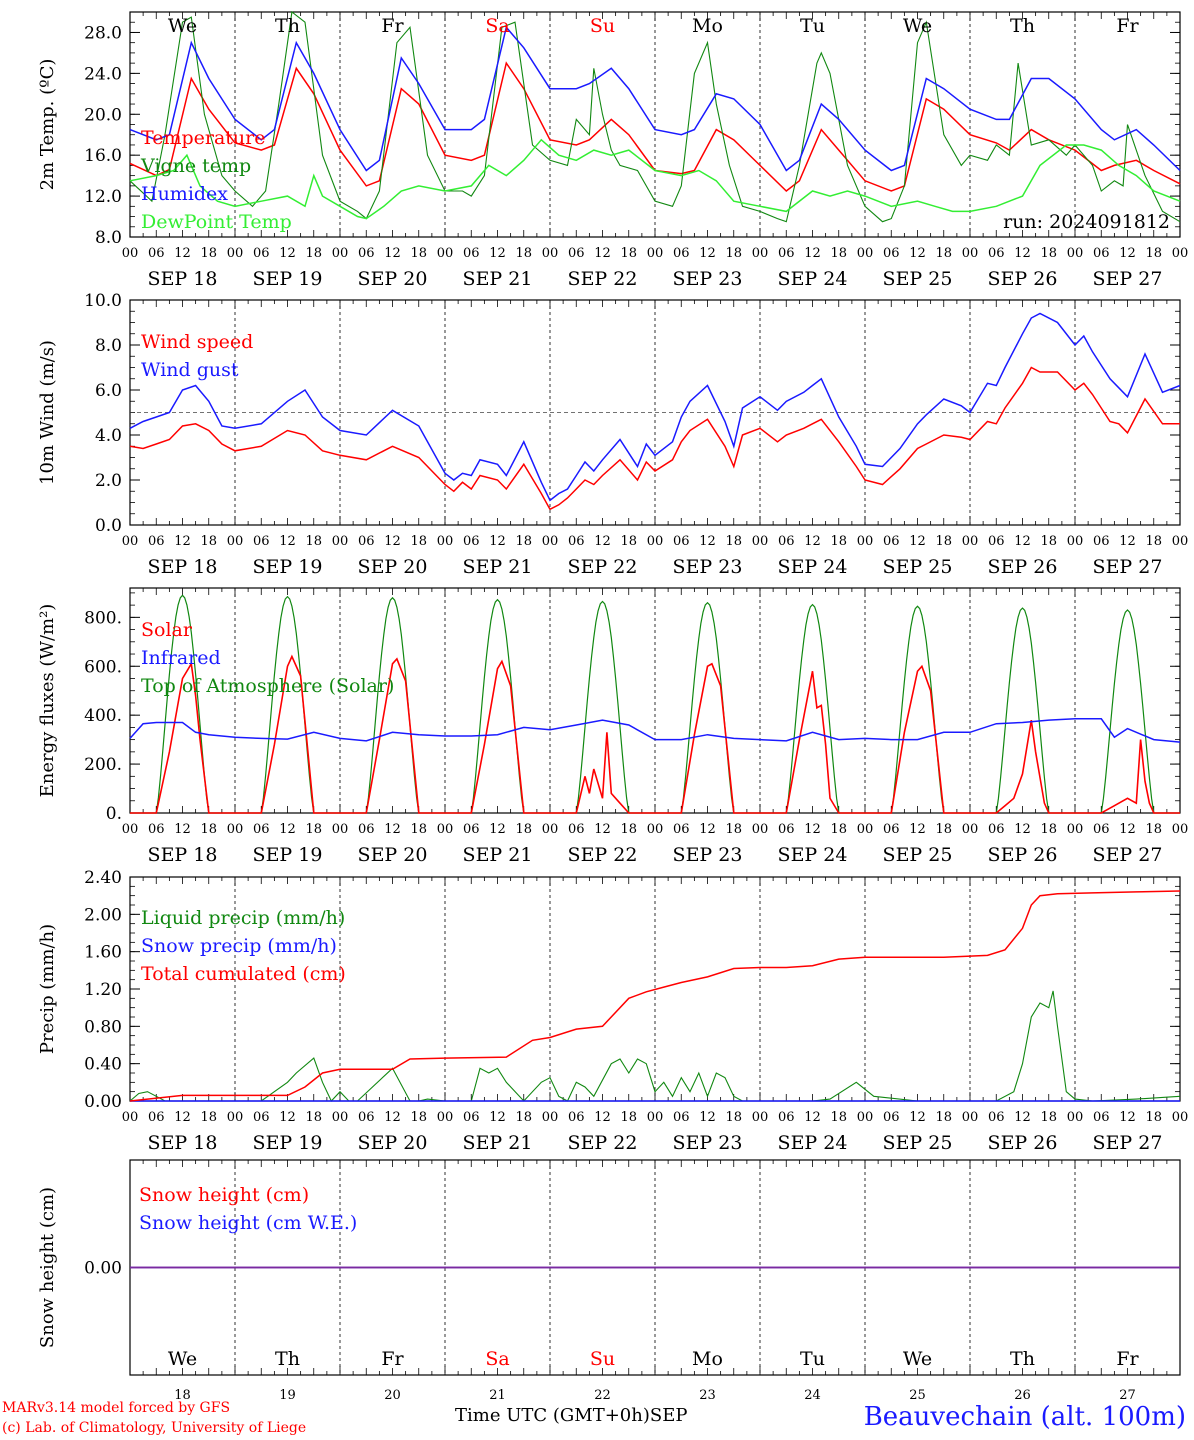  What do you see at coordinates (497, 26) in the screenshot?
I see `top-weekday-label: Sa` at bounding box center [497, 26].